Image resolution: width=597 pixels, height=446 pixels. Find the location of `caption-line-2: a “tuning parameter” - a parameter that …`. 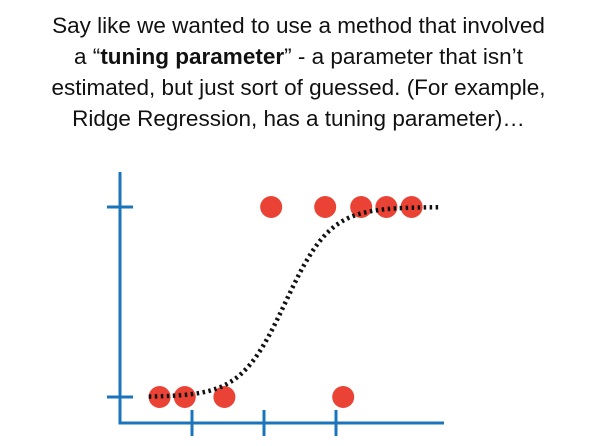

caption-line-2: a “tuning parameter” - a parameter that … is located at coordinates (298, 56).